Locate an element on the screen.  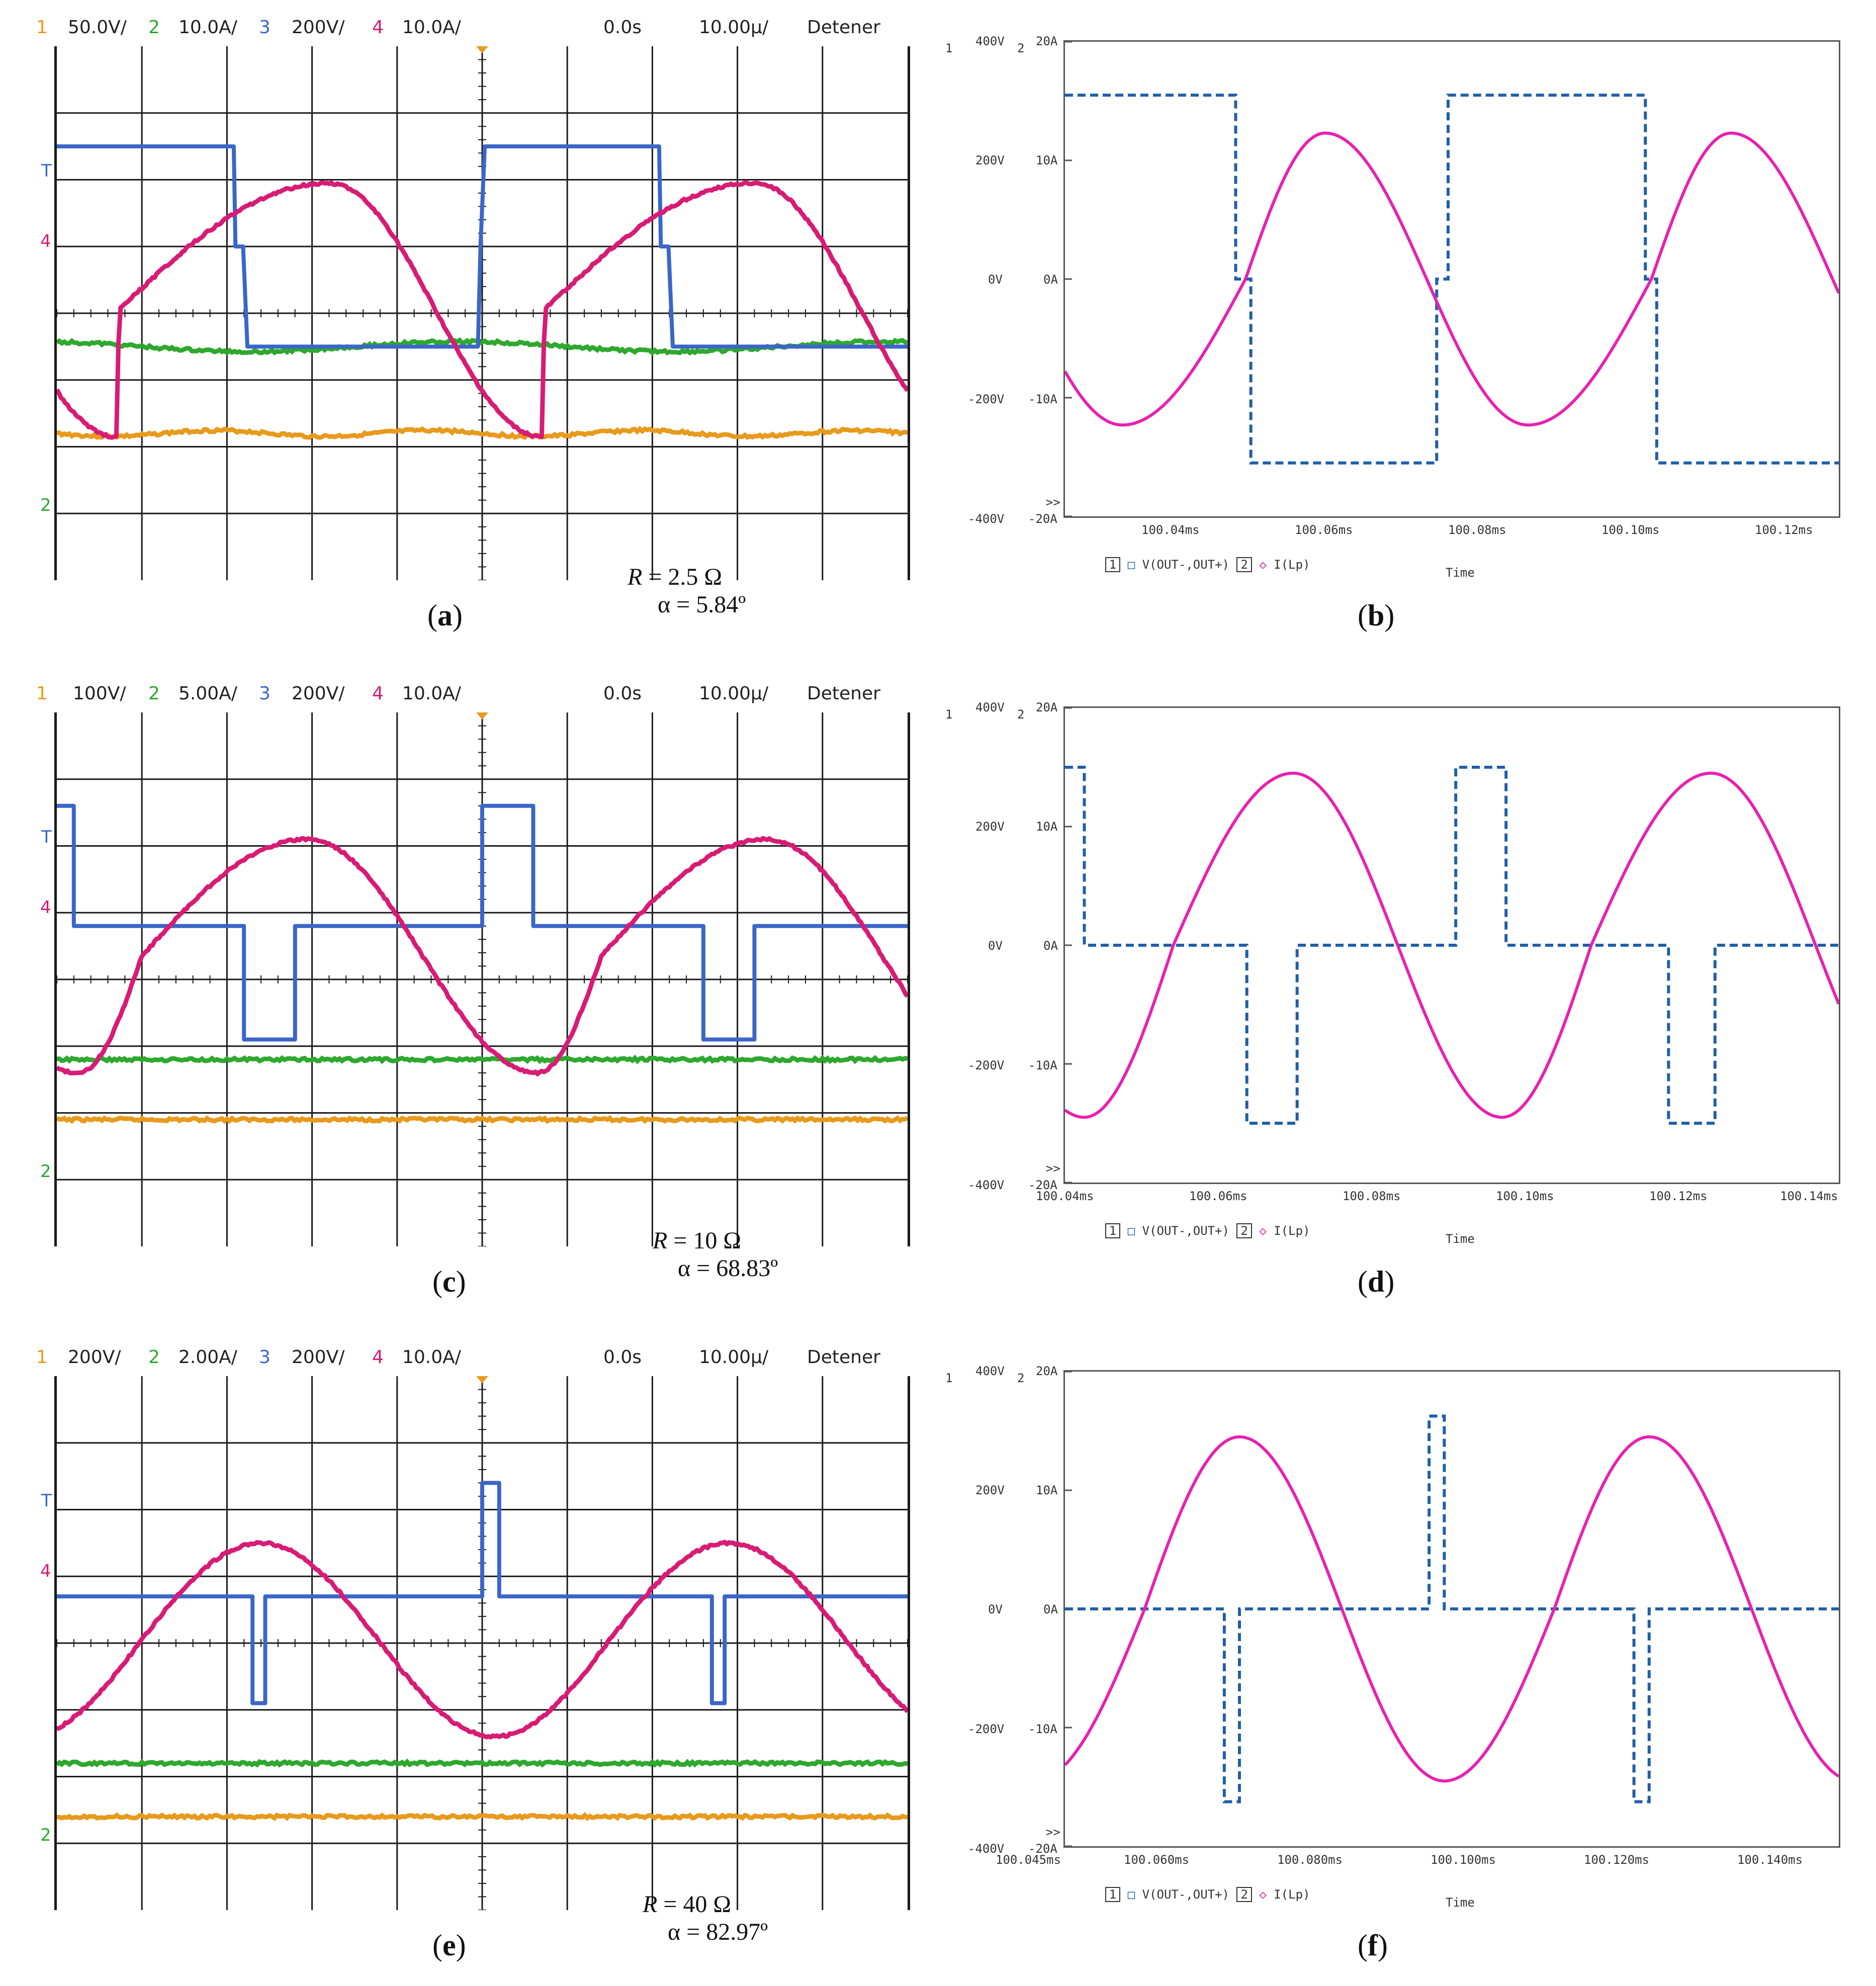
ch2-trace is located at coordinates (482, 1059).